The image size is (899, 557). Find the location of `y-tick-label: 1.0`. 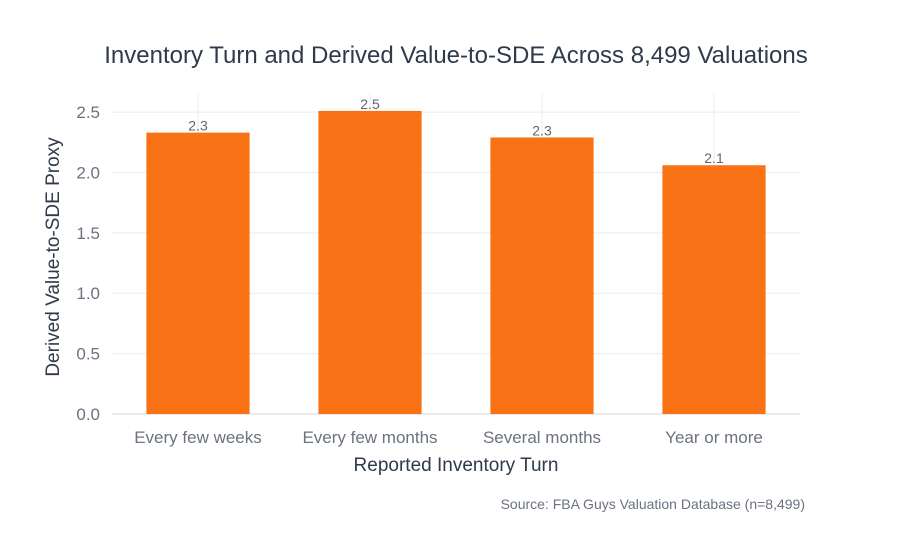

y-tick-label: 1.0 is located at coordinates (88, 293).